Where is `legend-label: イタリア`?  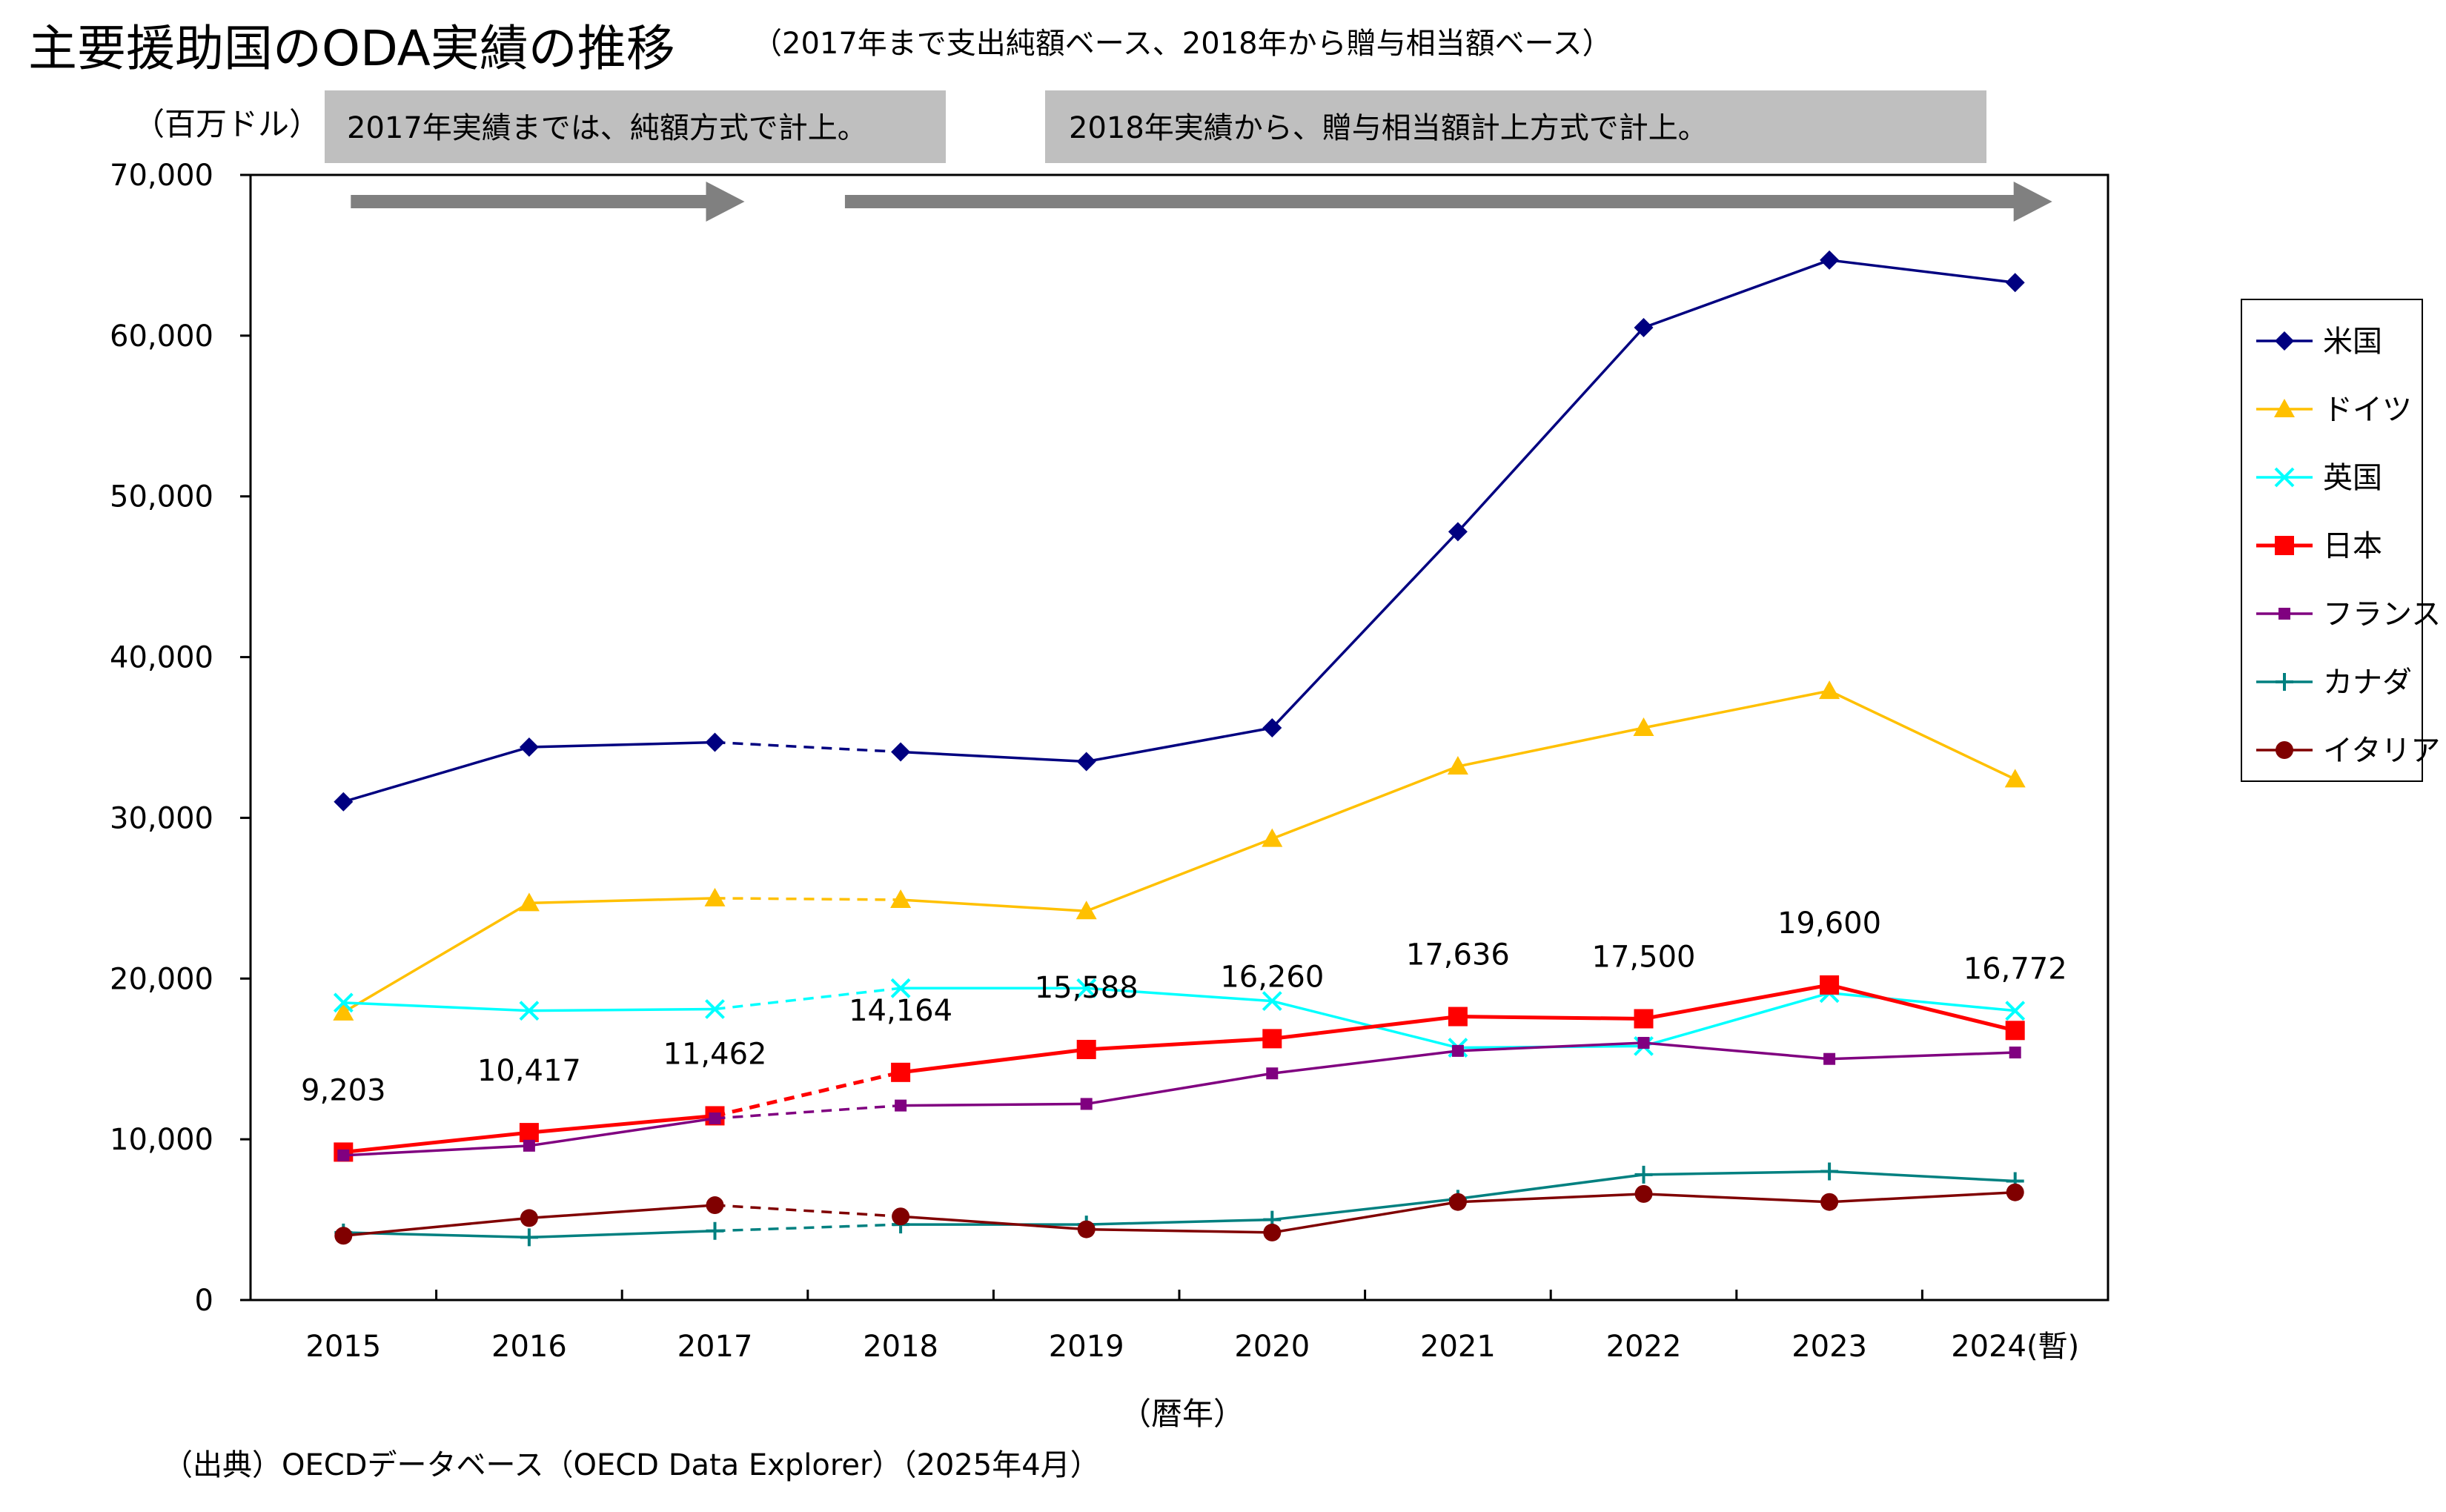
legend-label: イタリア is located at coordinates (2381, 751).